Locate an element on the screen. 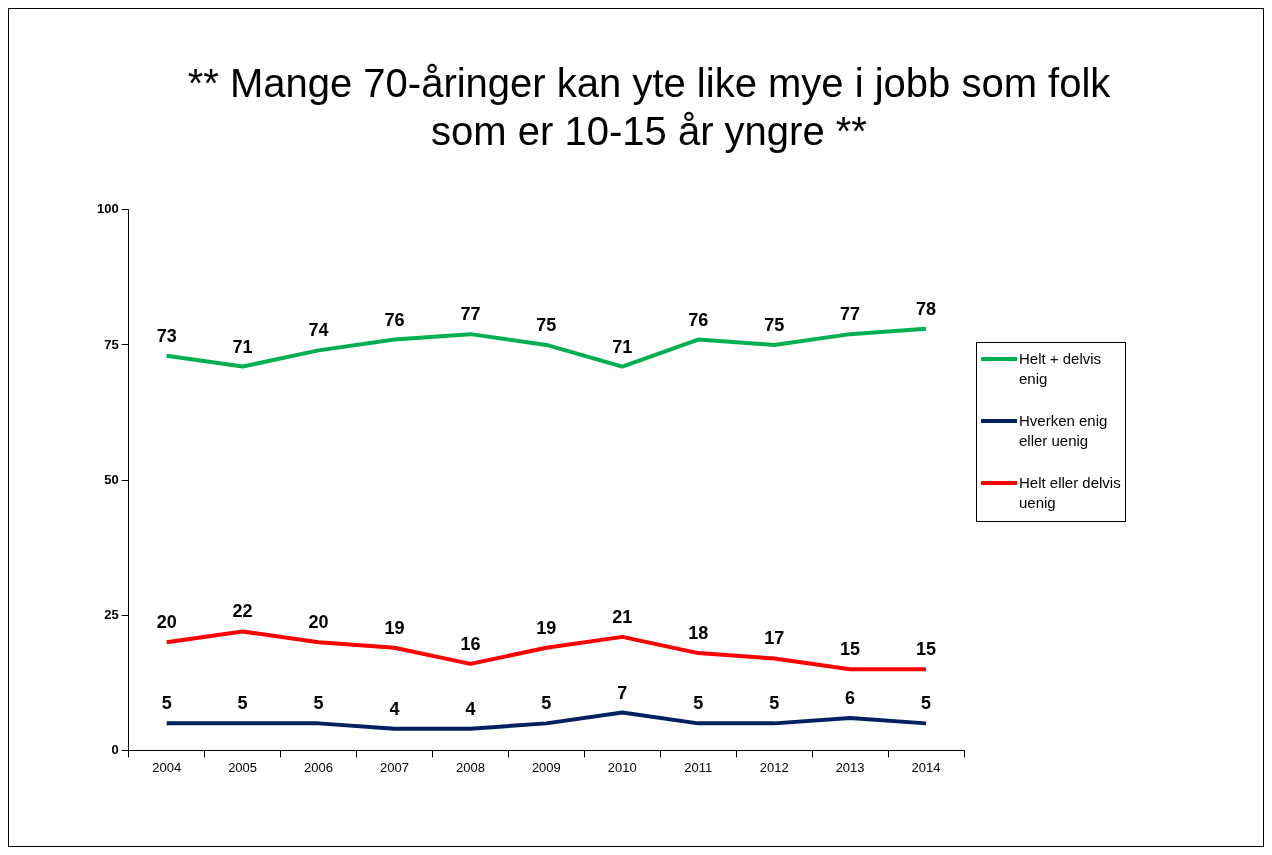 The image size is (1272, 855). data-label: 74 is located at coordinates (318, 330).